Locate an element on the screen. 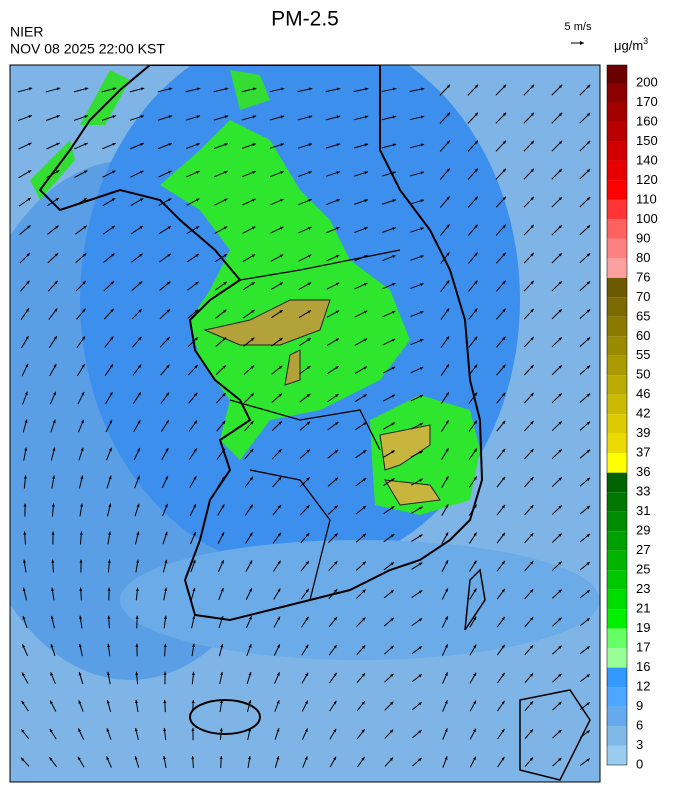  colorbar-label: 160 is located at coordinates (647, 120).